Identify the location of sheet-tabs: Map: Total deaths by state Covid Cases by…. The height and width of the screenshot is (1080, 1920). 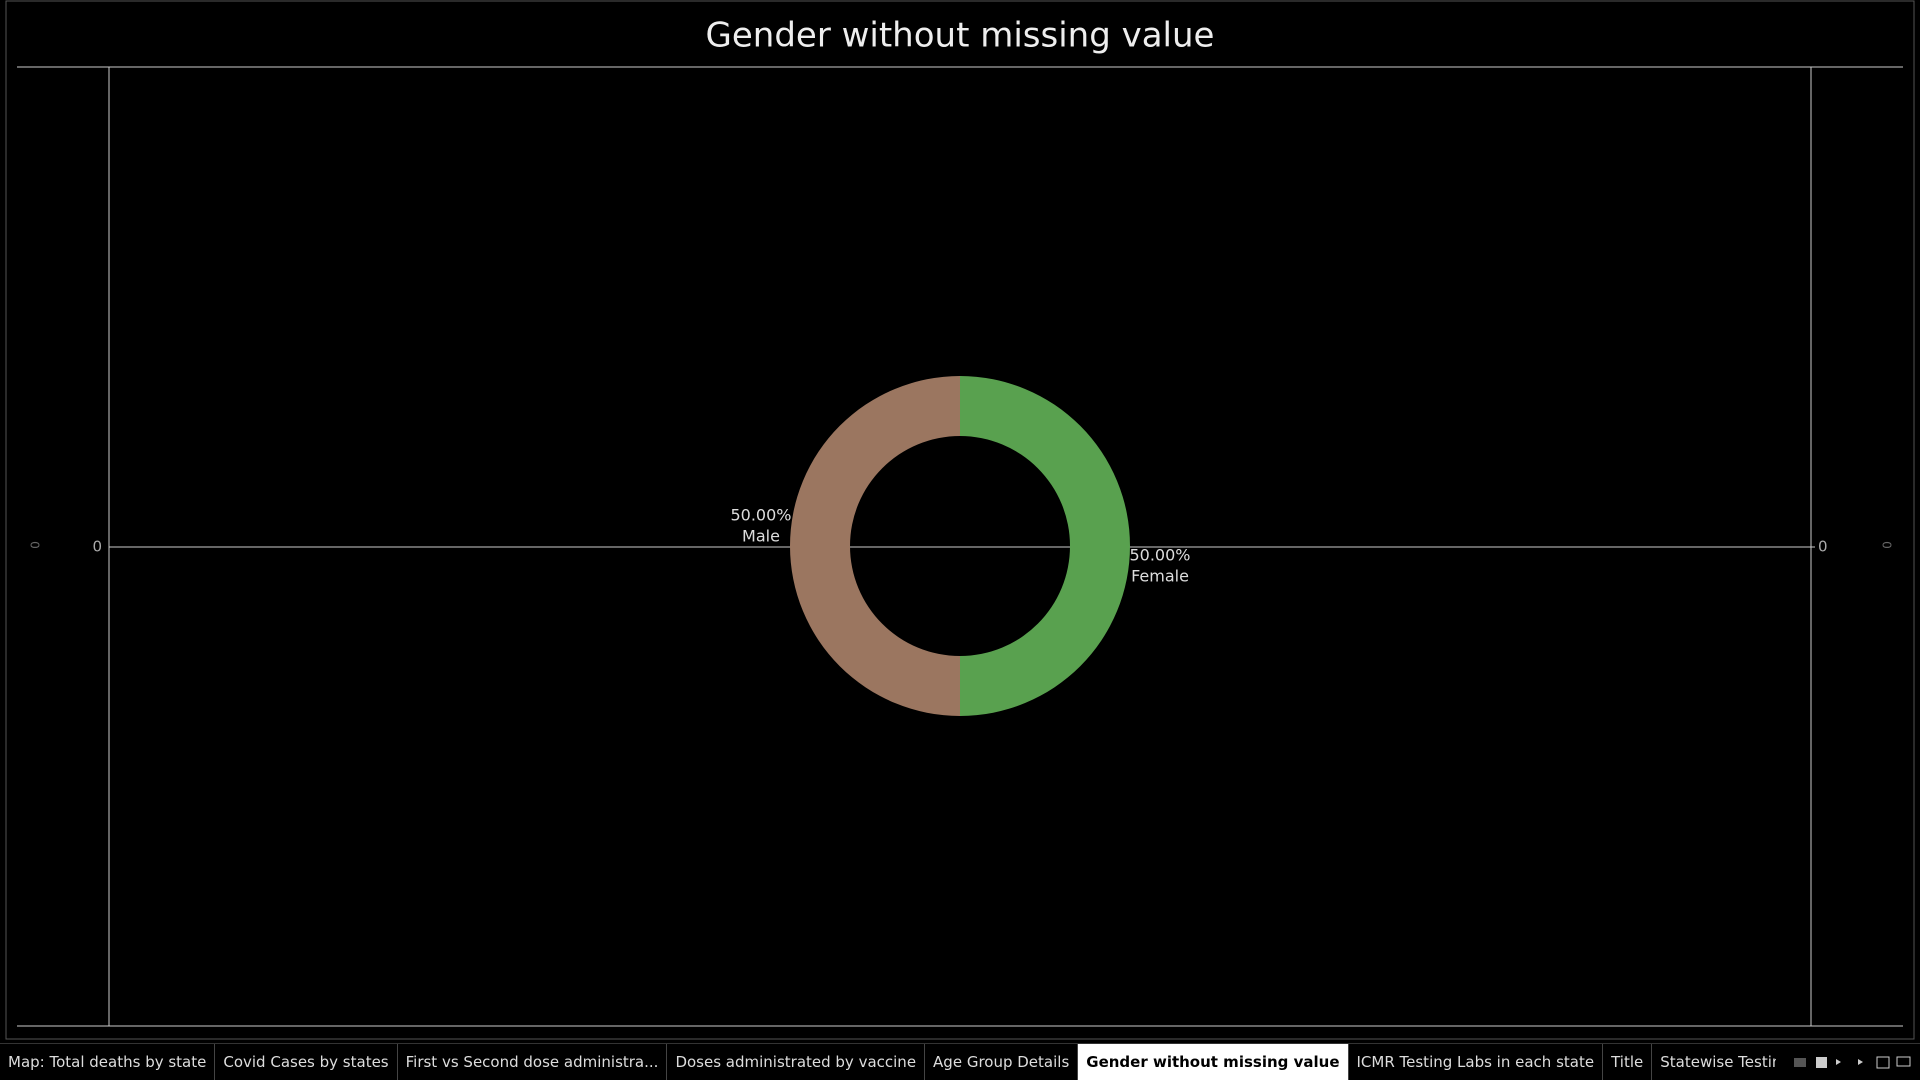
(960, 1061).